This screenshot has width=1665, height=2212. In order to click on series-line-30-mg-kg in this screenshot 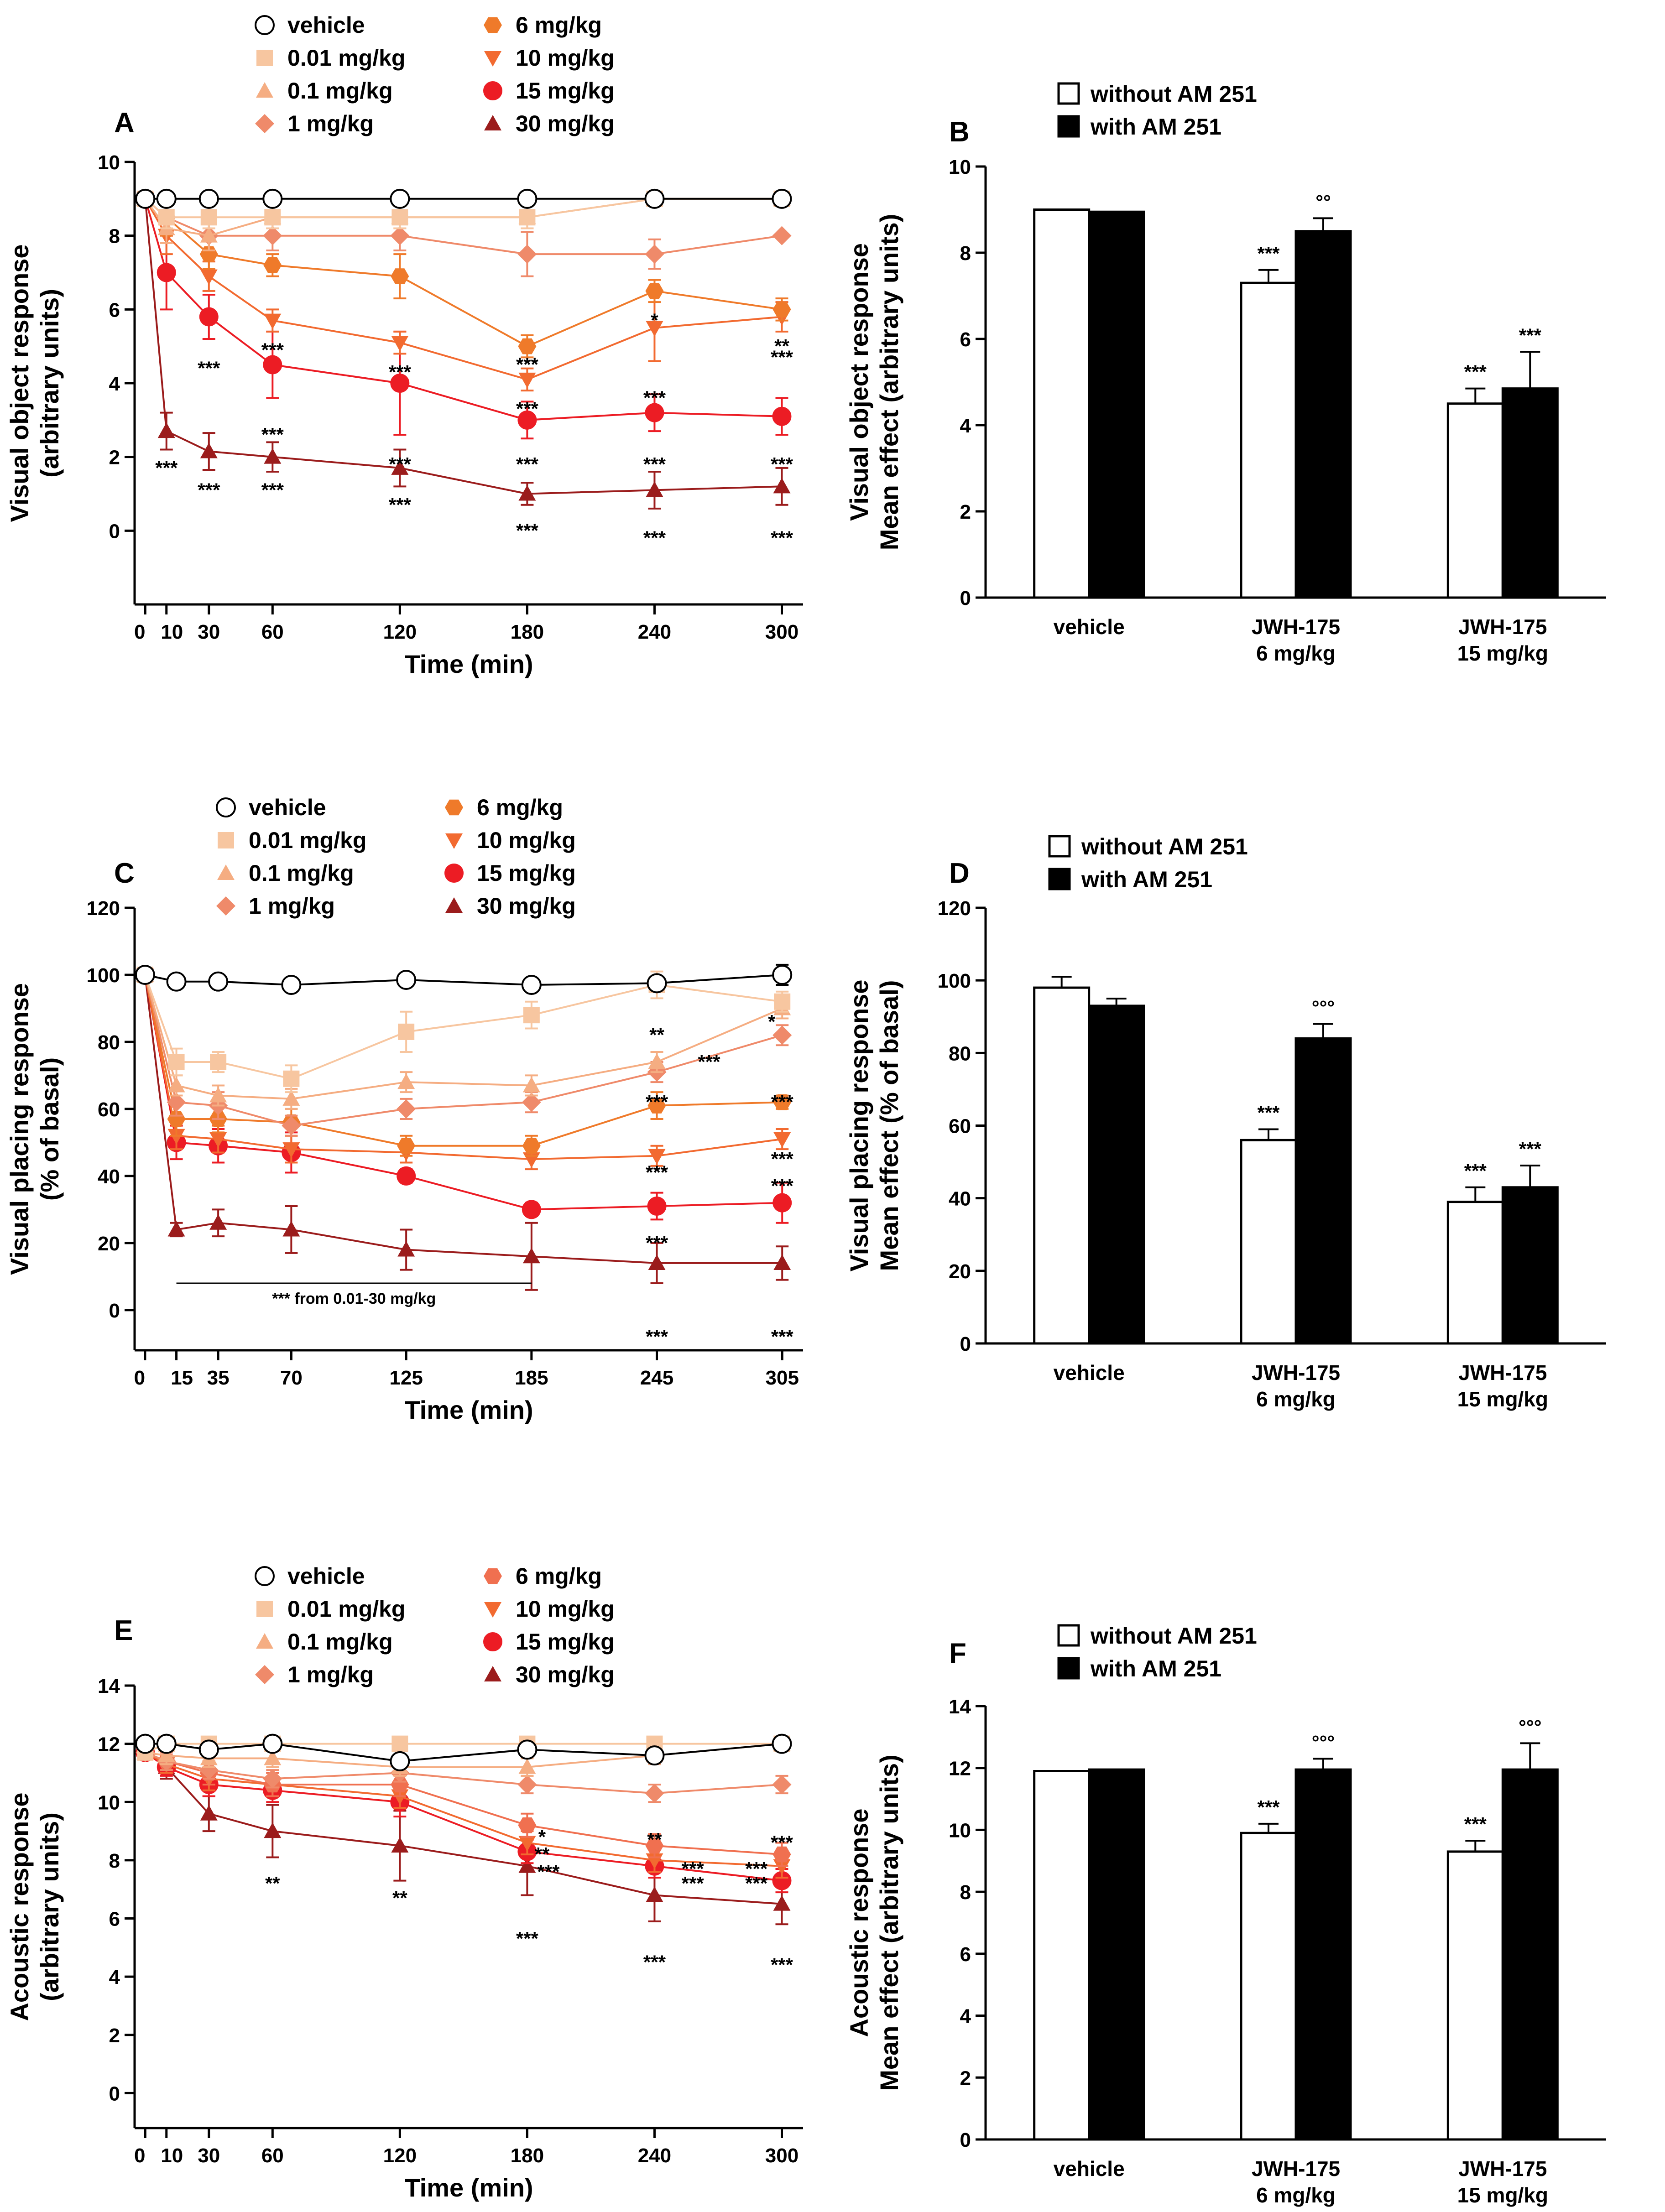, I will do `click(463, 346)`.